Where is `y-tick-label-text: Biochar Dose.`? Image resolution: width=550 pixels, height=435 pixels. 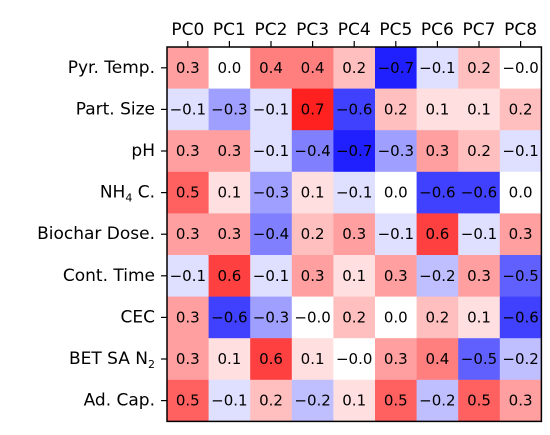 y-tick-label-text: Biochar Dose. is located at coordinates (96, 234).